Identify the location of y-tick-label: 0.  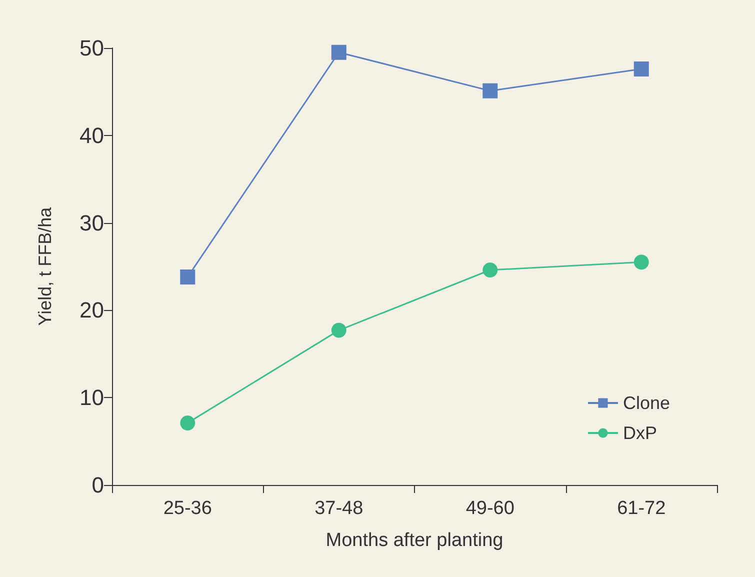
(98, 485).